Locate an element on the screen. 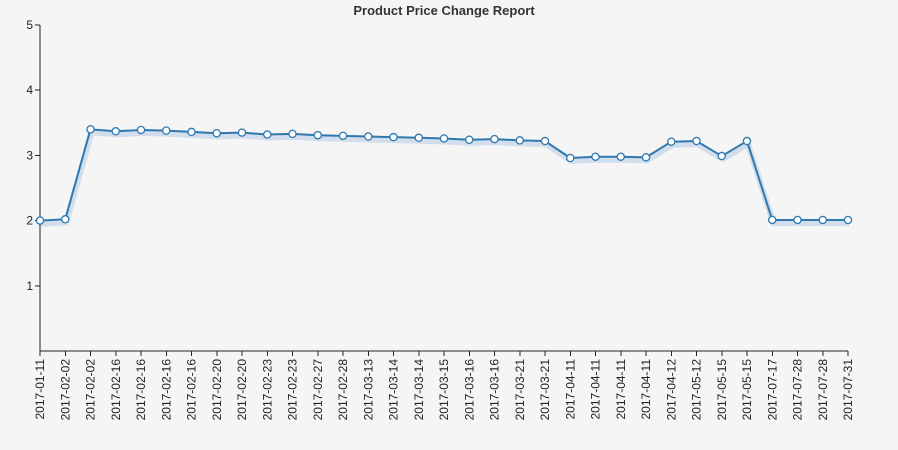 This screenshot has width=898, height=450. y-tick-label: 5 is located at coordinates (29, 25).